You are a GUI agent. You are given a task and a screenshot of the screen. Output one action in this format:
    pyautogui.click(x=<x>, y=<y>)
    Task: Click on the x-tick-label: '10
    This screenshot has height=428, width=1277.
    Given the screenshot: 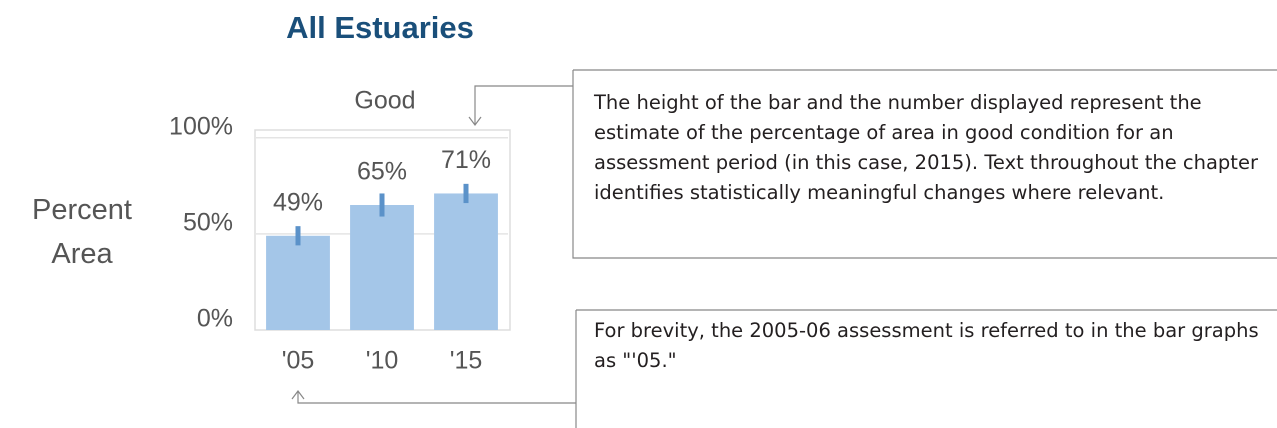 What is the action you would take?
    pyautogui.click(x=382, y=361)
    